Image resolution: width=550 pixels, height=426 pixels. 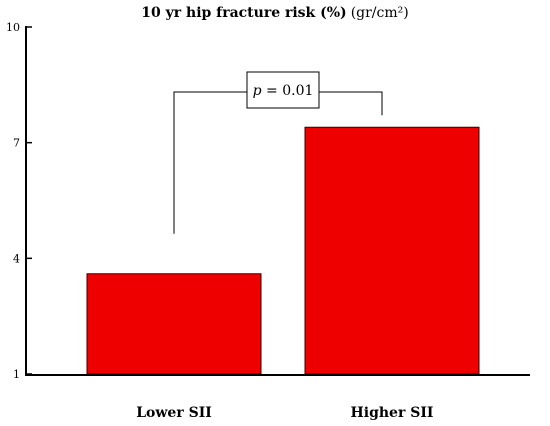 What do you see at coordinates (278, 152) in the screenshot?
I see `significance-annotation: p = 0.01` at bounding box center [278, 152].